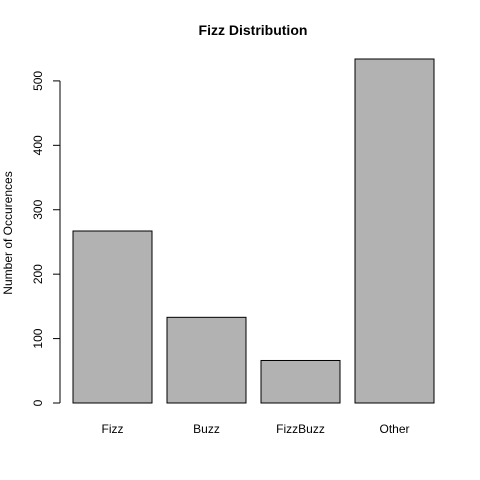 The width and height of the screenshot is (480, 480). What do you see at coordinates (38, 338) in the screenshot?
I see `y-tick-label: 100` at bounding box center [38, 338].